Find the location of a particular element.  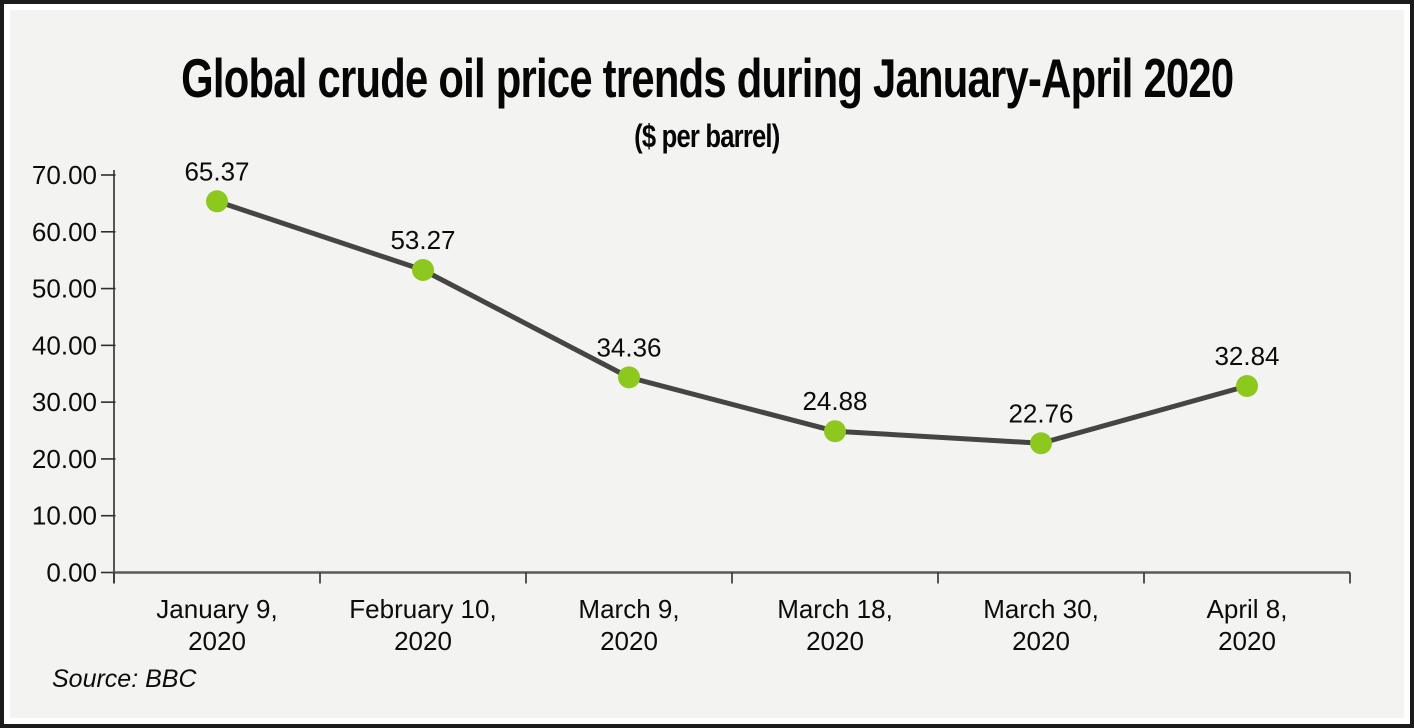

y-tick-label: 0.00 is located at coordinates (71, 573).